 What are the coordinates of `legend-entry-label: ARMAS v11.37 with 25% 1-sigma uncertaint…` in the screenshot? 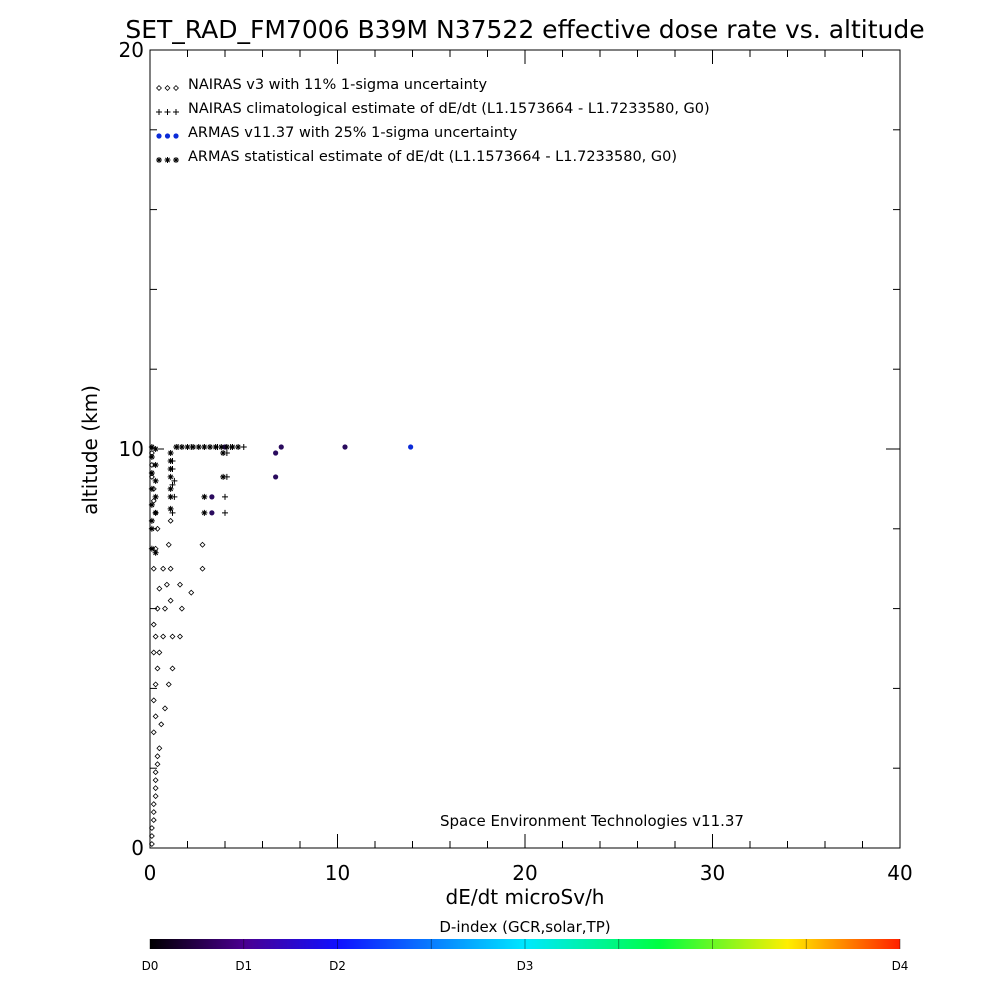 It's located at (353, 133).